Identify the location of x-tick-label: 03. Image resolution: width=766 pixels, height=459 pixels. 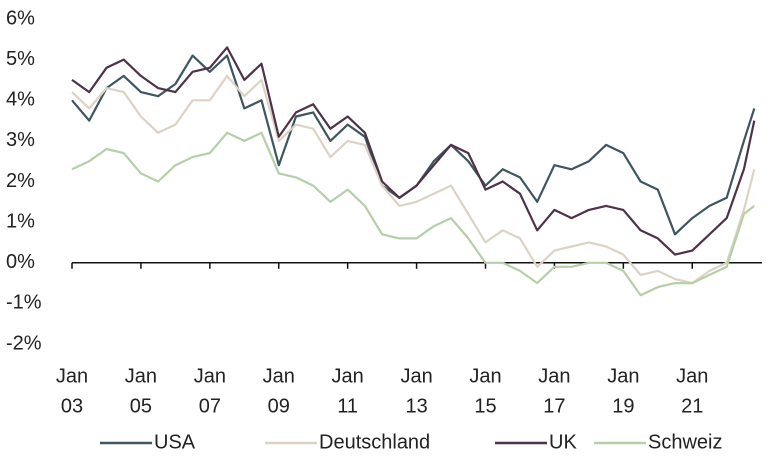
(72, 406).